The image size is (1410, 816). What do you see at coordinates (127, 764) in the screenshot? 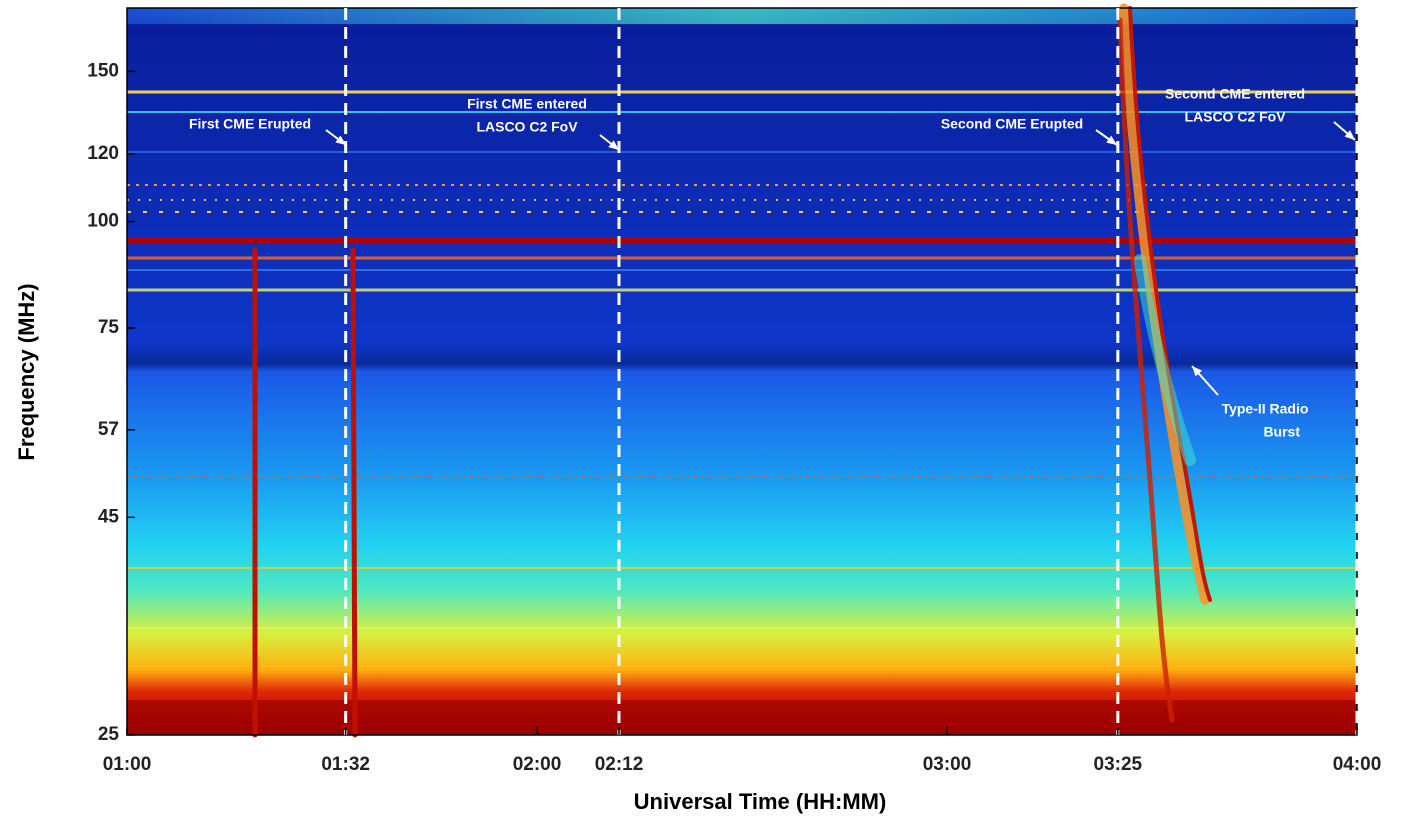
I see `x-tick-label: 01:00` at bounding box center [127, 764].